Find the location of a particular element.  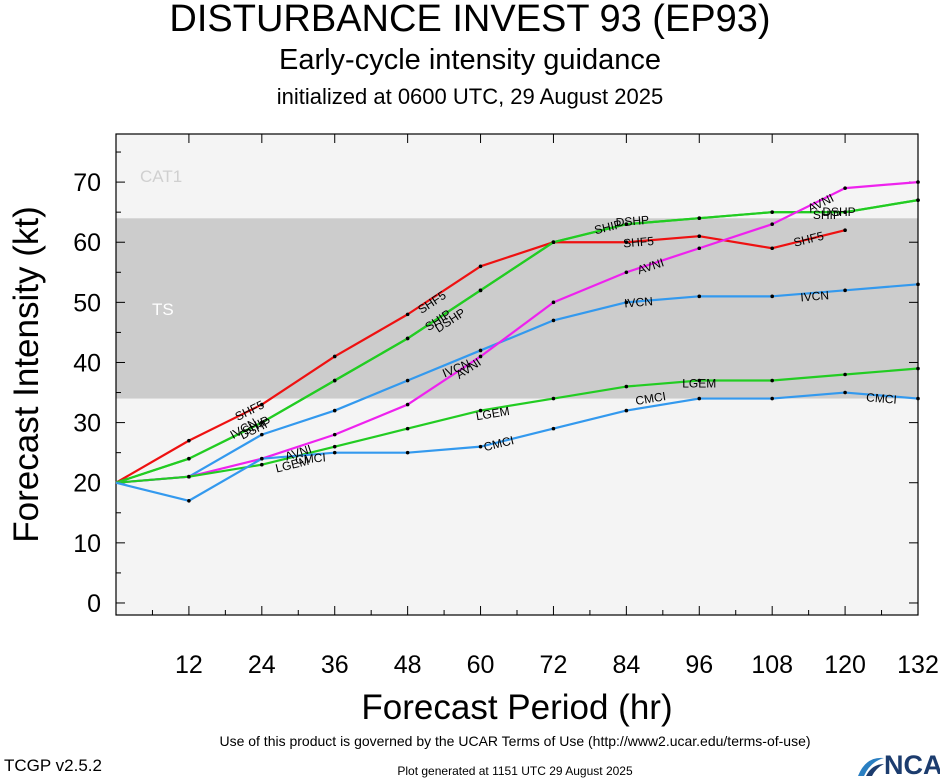

band-label-ts: TS is located at coordinates (163, 309).